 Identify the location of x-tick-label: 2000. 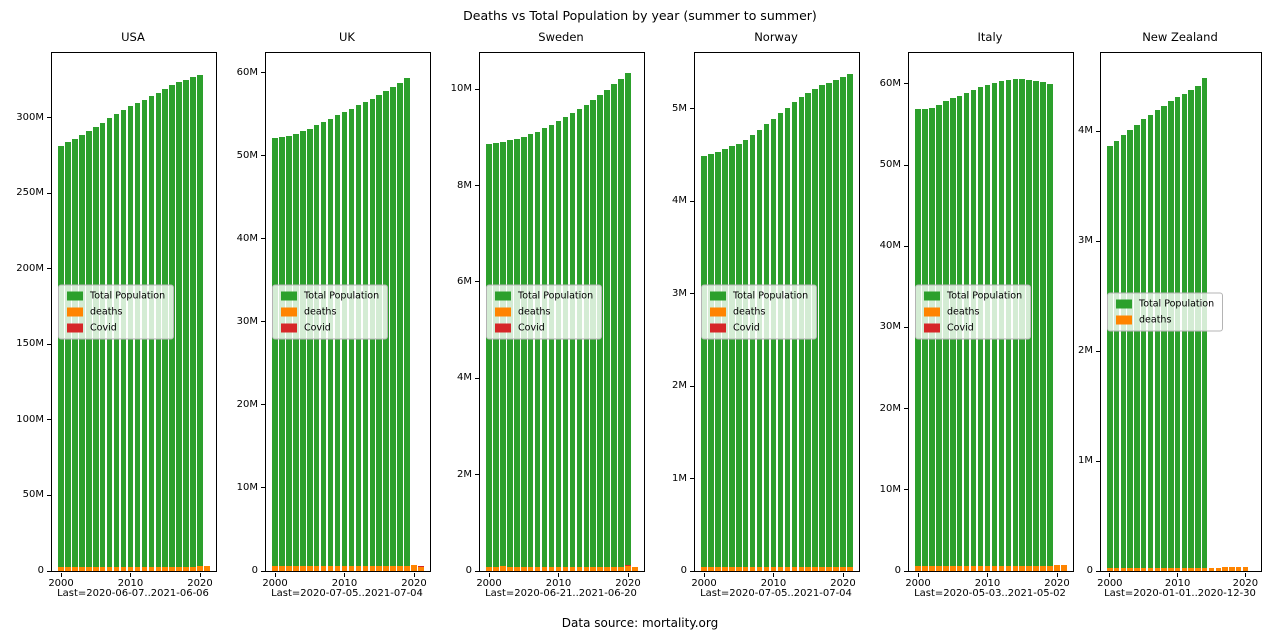
(61, 583).